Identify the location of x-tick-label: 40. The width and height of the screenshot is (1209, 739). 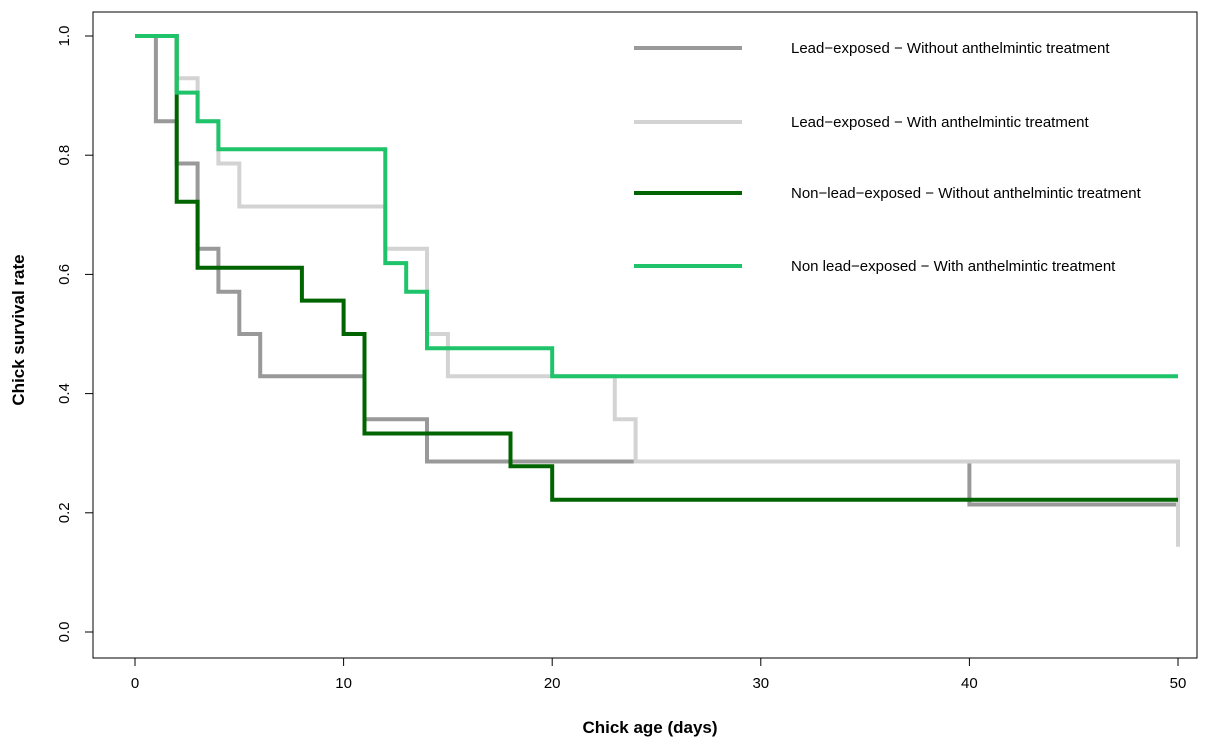
(969, 683).